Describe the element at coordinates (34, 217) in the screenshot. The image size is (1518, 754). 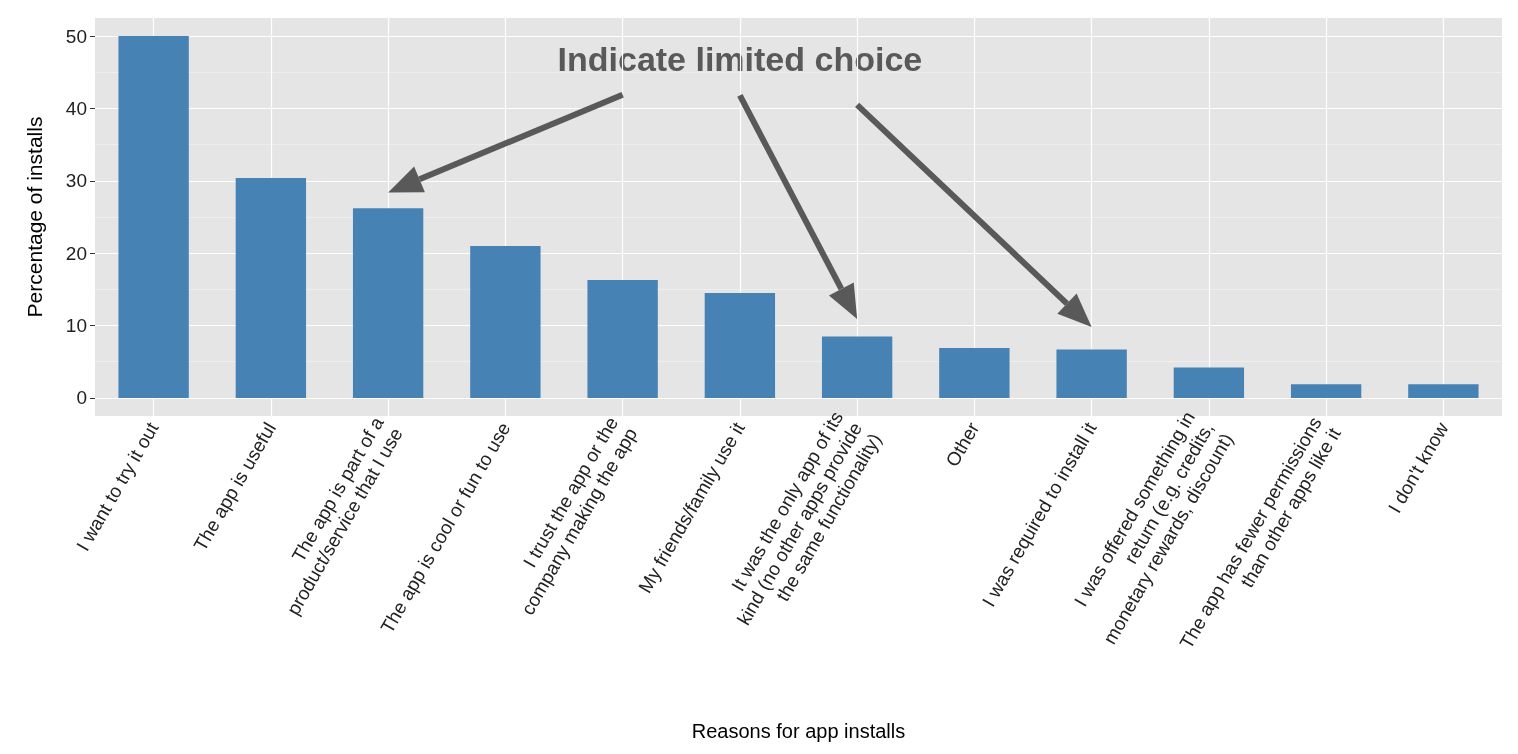
I see `y-axis-title: Percentage of installs` at that location.